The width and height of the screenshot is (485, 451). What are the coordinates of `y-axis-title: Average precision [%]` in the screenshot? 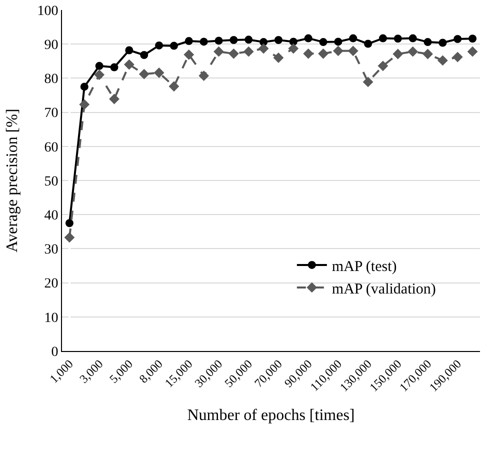 It's located at (13, 180).